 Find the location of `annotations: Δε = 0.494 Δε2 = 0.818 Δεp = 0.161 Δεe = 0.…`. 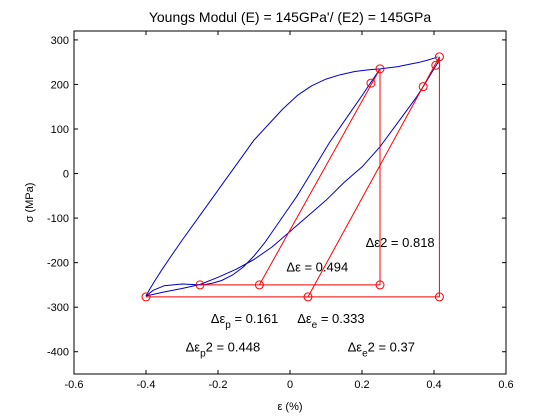

annotations: Δε = 0.494 Δε2 = 0.818 Δεp = 0.161 Δεe = 0.… is located at coordinates (310, 297).